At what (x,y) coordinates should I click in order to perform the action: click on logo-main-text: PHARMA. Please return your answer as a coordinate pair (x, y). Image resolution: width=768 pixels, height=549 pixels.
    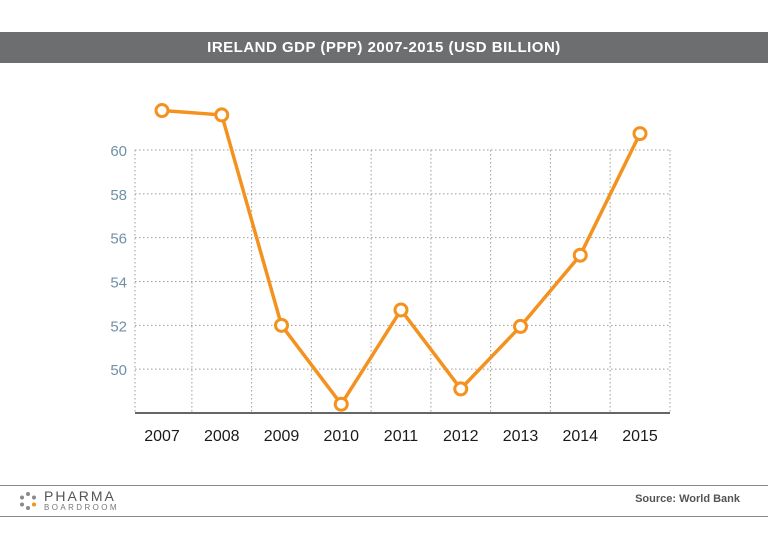
    Looking at the image, I should click on (80, 496).